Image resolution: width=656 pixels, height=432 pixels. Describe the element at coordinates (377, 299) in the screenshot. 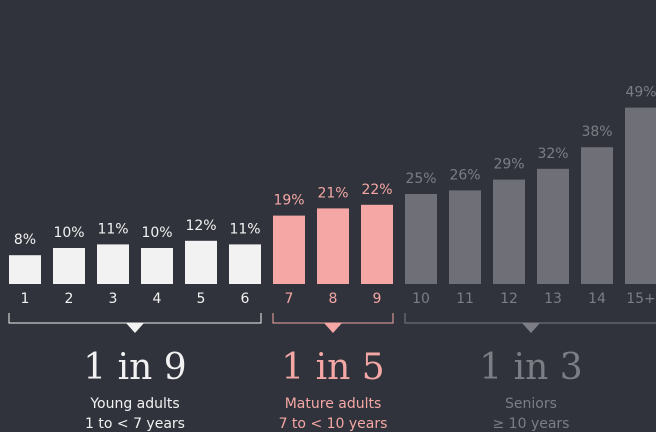

I see `x-tick-label: 9` at that location.